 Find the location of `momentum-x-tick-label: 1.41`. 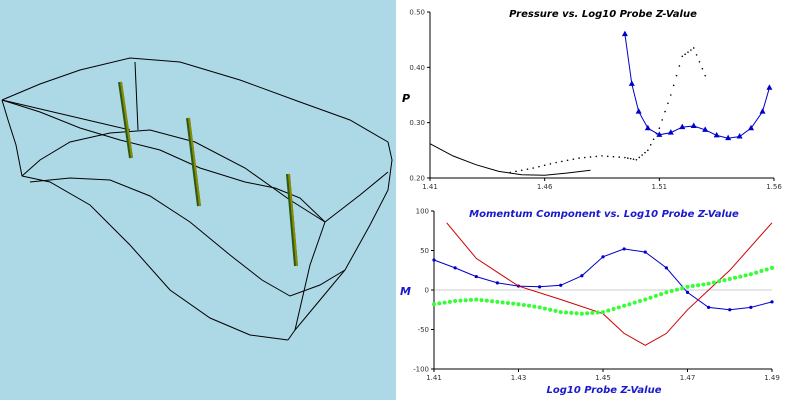

momentum-x-tick-label: 1.41 is located at coordinates (434, 378).